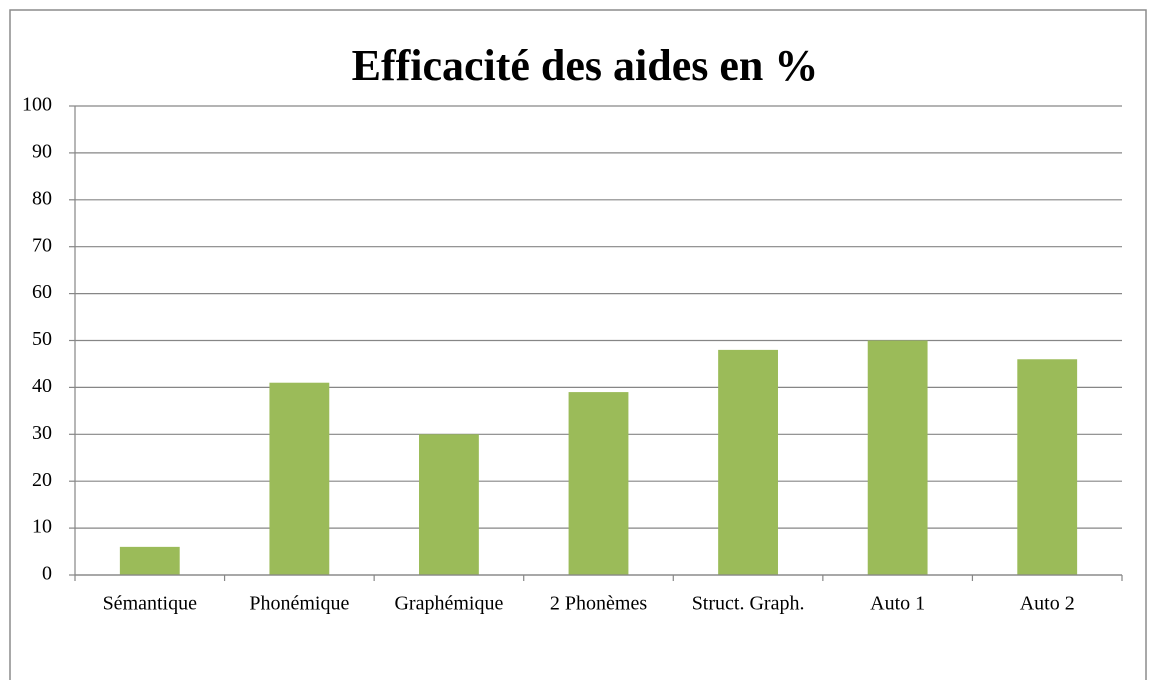 The width and height of the screenshot is (1150, 680). What do you see at coordinates (42, 339) in the screenshot?
I see `y-tick-label: 50` at bounding box center [42, 339].